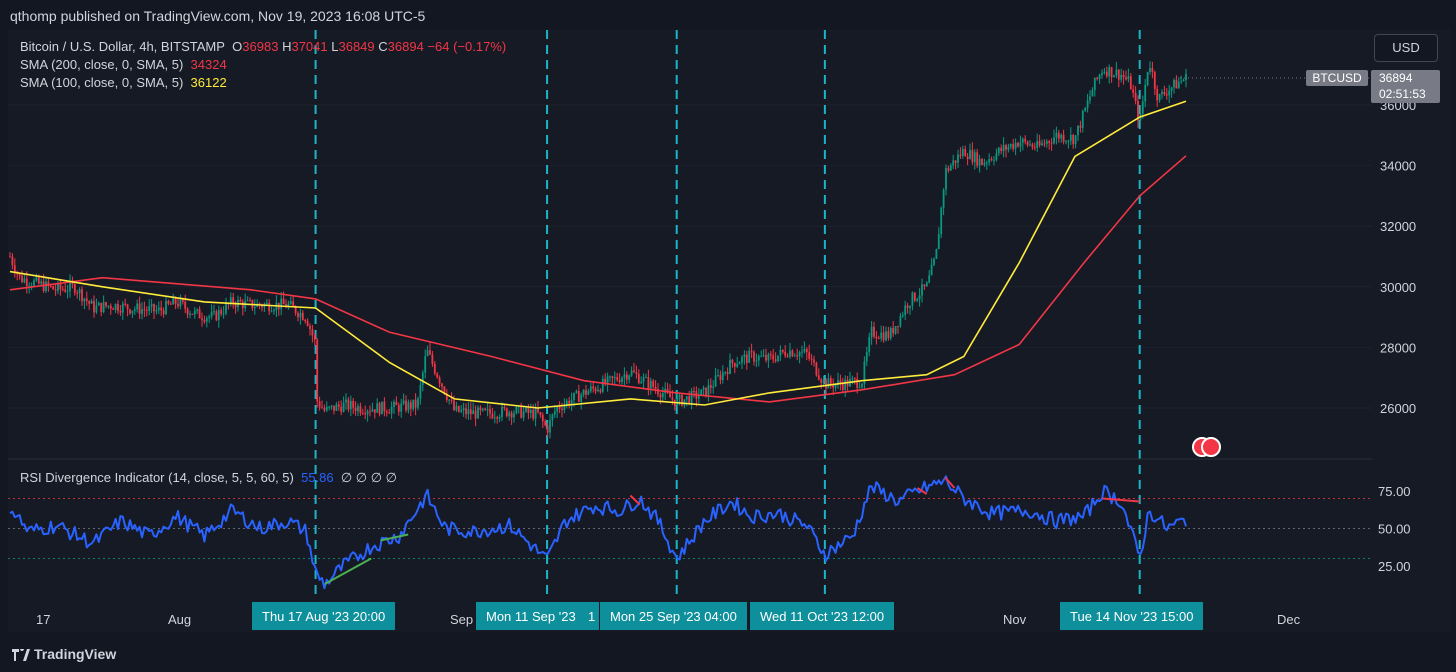  What do you see at coordinates (1132, 616) in the screenshot?
I see `x-highlight-nov14: Tue 14 Nov '23 15:00` at bounding box center [1132, 616].